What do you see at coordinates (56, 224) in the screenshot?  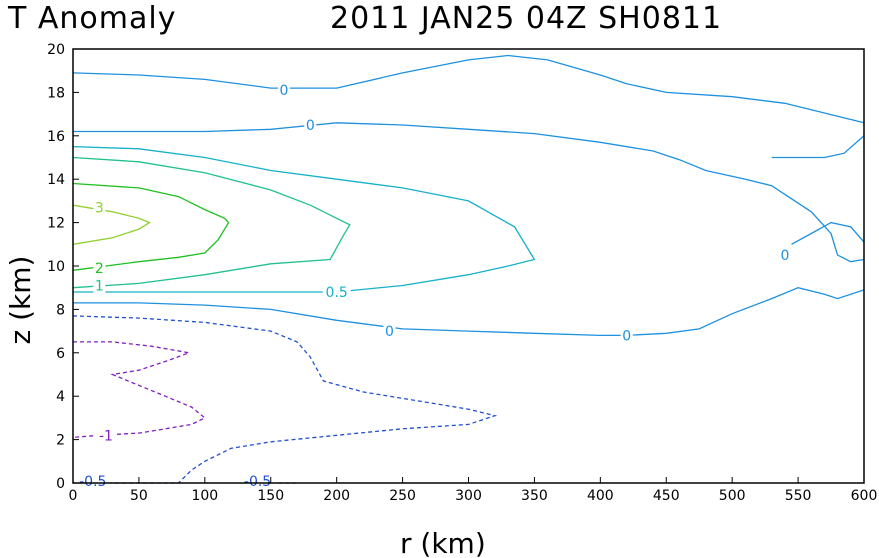 I see `y-tick-label: 12` at bounding box center [56, 224].